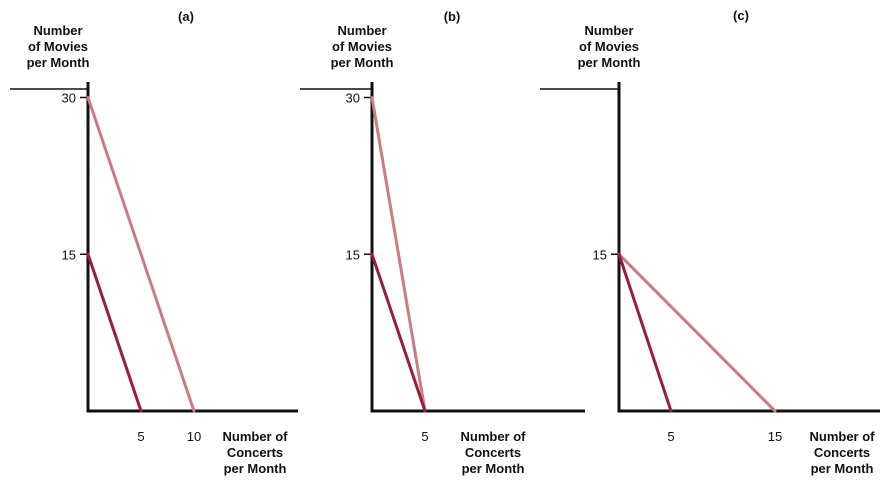 The height and width of the screenshot is (483, 883). I want to click on panel-title: (a), so click(186, 16).